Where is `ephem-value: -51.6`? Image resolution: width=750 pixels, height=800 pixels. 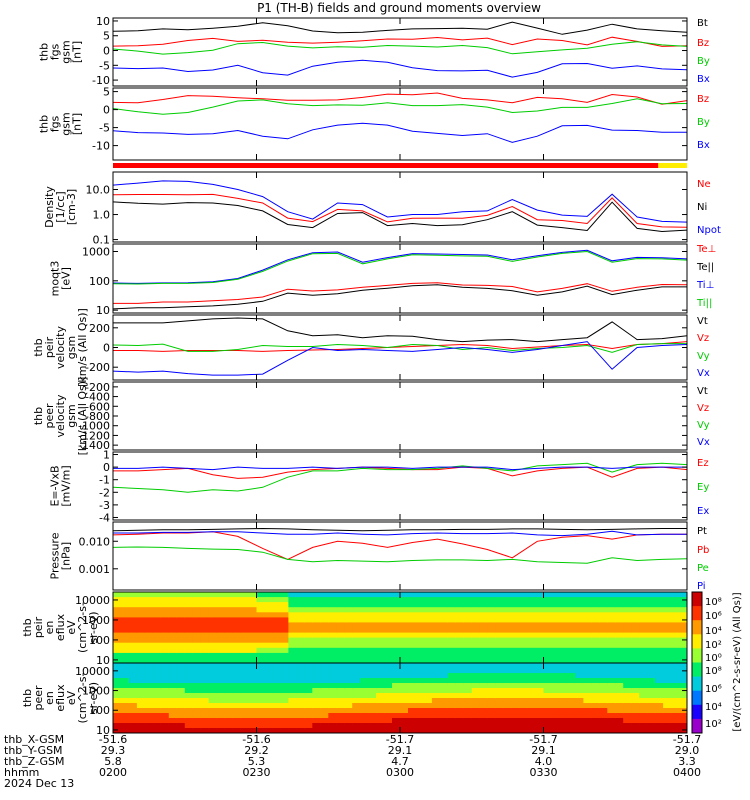
ephem-value: -51.6 is located at coordinates (256, 739).